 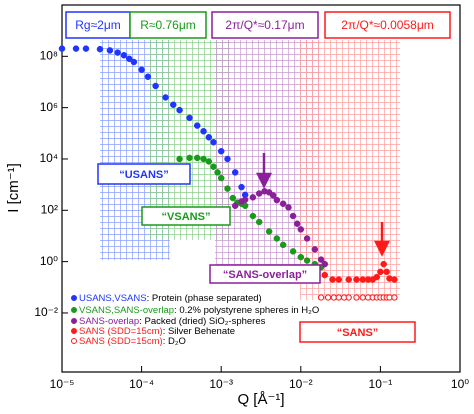 I want to click on legend-description: : Protein (phase separated), so click(x=204, y=298).